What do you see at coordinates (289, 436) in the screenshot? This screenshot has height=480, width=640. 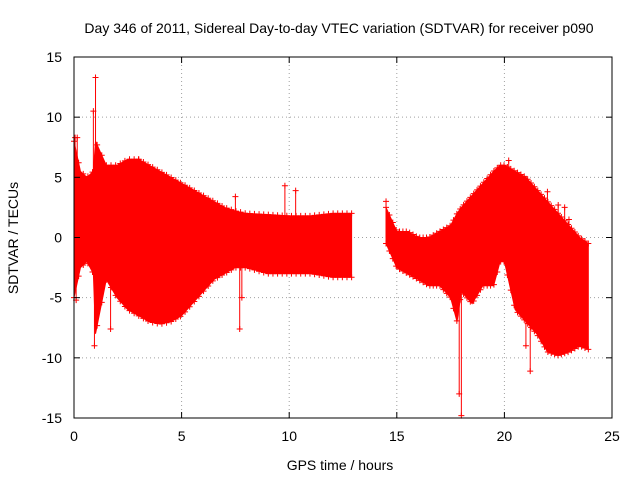 I see `x-tick-label: 10` at bounding box center [289, 436].